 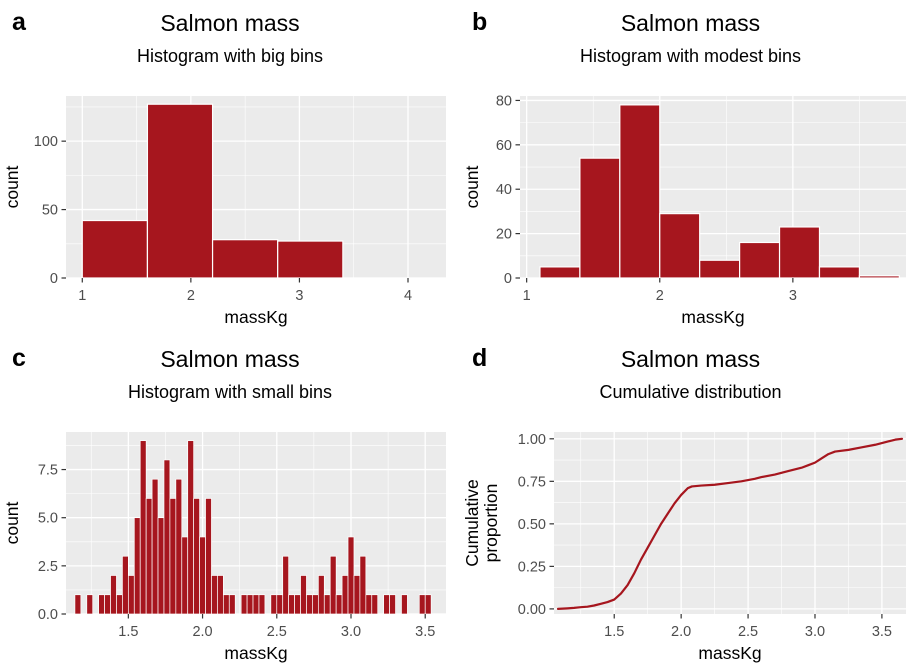 I want to click on svg-text: 7.5, so click(x=48, y=471).